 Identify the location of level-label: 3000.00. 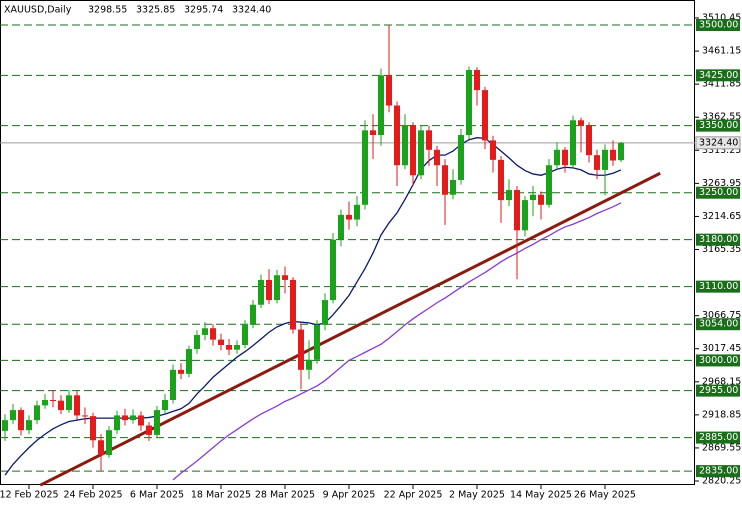
(718, 360).